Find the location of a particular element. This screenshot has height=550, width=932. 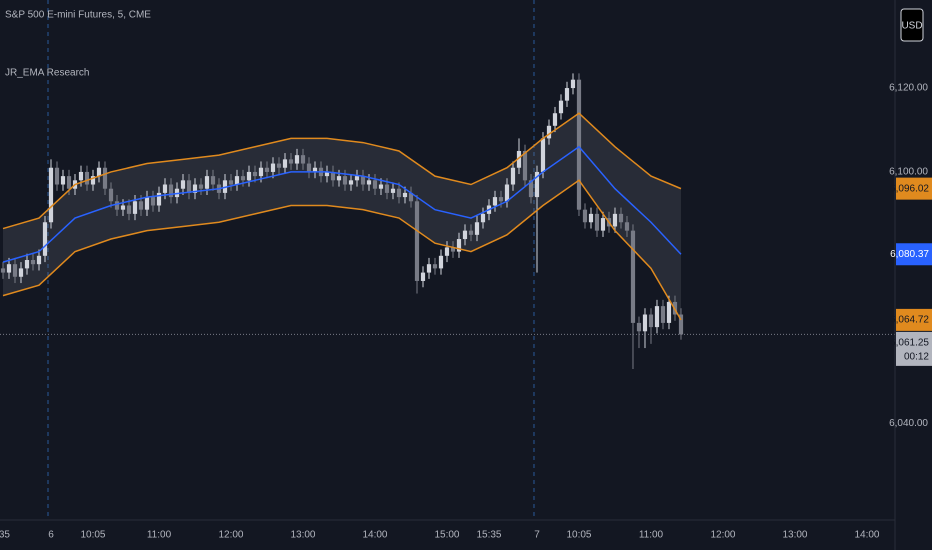

countdown: 00:12 is located at coordinates (916, 357).